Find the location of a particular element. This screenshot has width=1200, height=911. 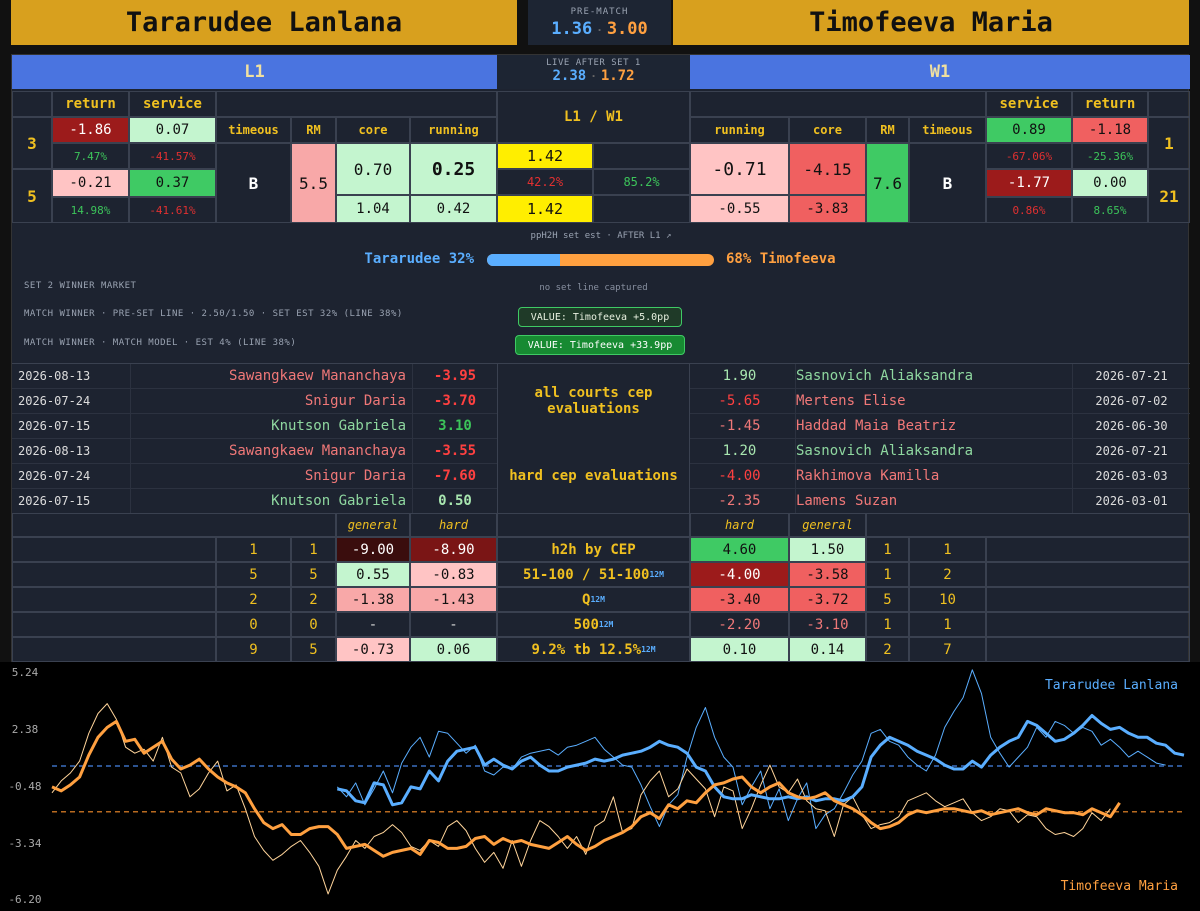

service-pct-1: -41.57% is located at coordinates (172, 156).